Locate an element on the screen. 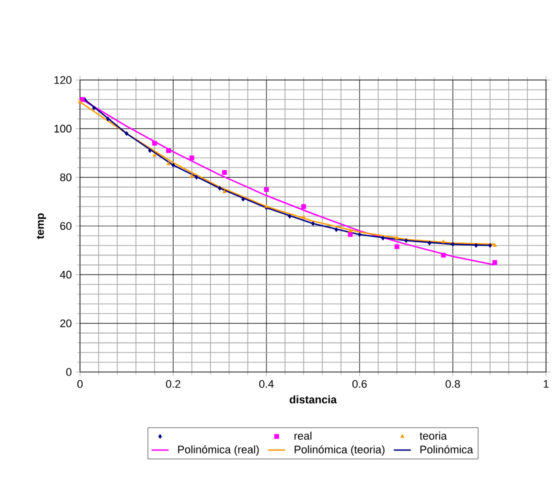 This screenshot has width=553, height=477. y-tick-label: 120 is located at coordinates (63, 80).